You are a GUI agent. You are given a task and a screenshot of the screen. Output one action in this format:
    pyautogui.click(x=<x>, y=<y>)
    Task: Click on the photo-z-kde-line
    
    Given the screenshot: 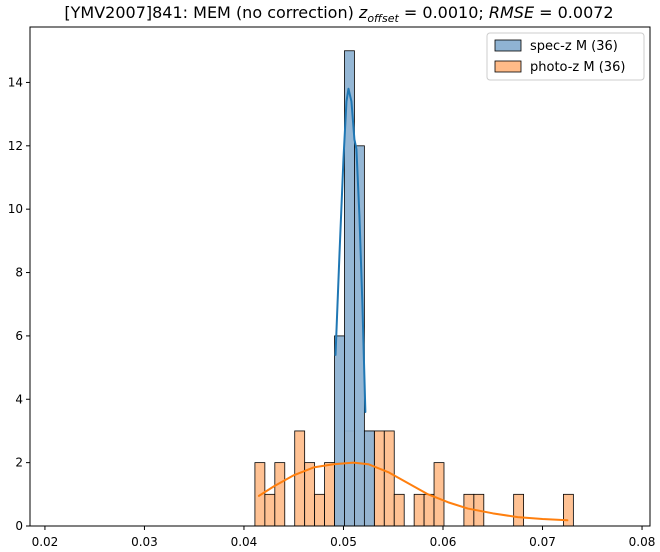 What is the action you would take?
    pyautogui.click(x=413, y=491)
    